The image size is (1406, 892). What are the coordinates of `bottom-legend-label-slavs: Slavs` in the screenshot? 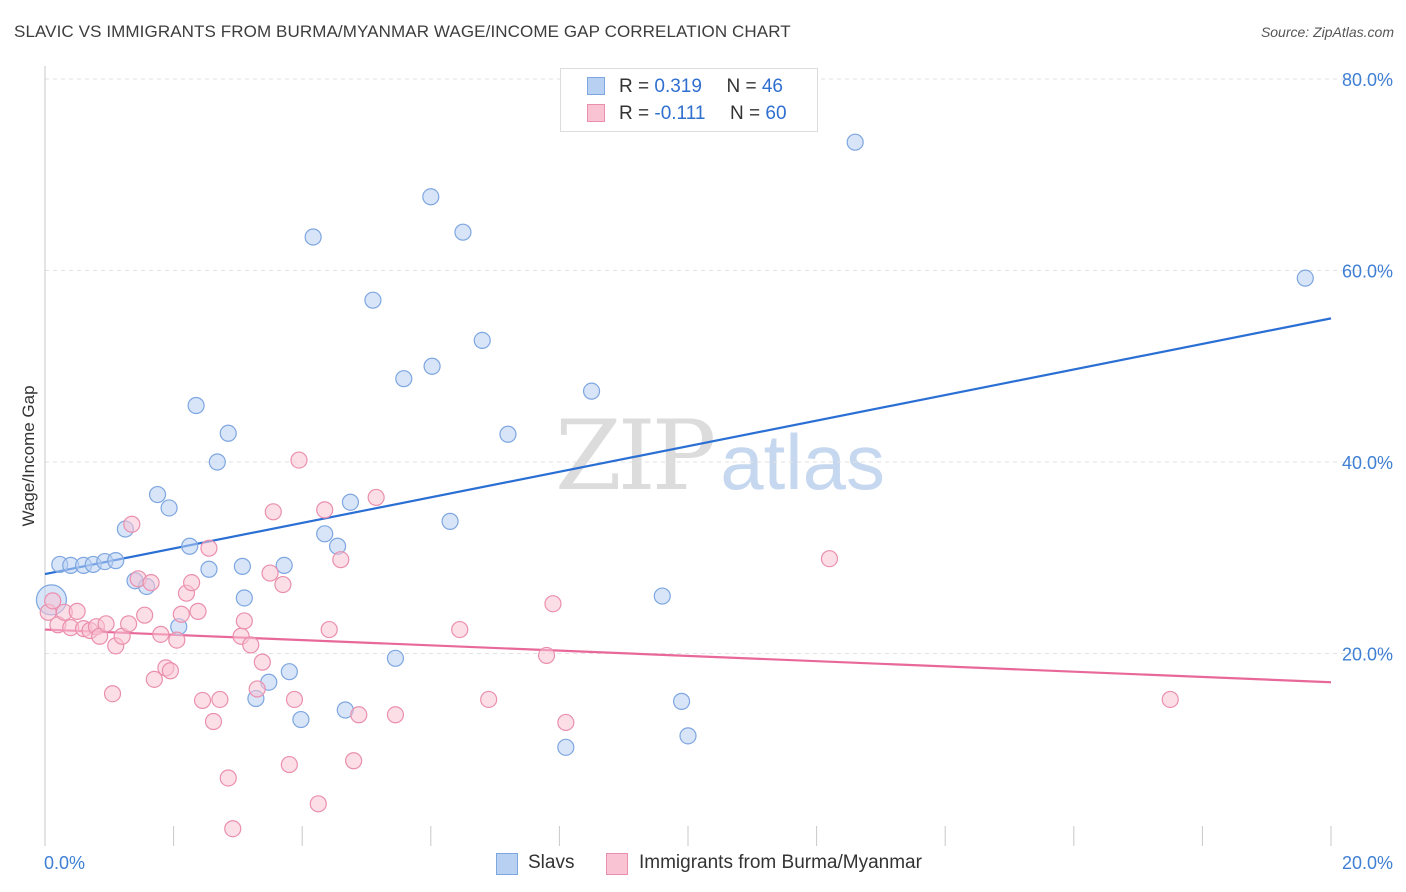 It's located at (551, 862).